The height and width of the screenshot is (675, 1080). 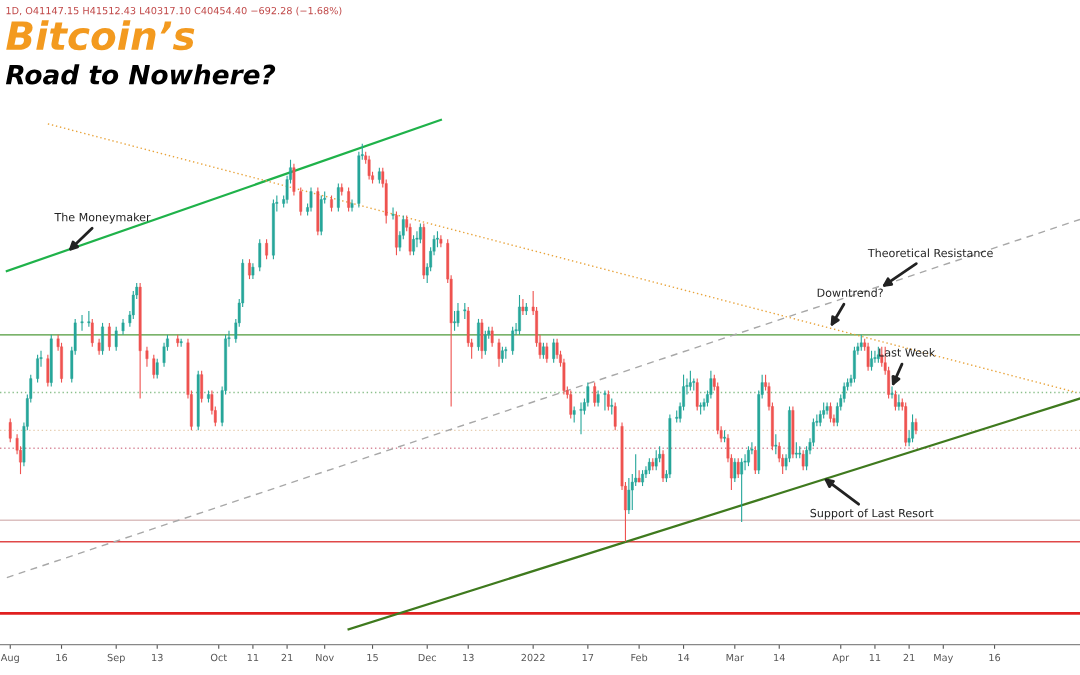 I want to click on chart-title: Bitcoin’s, so click(x=100, y=35).